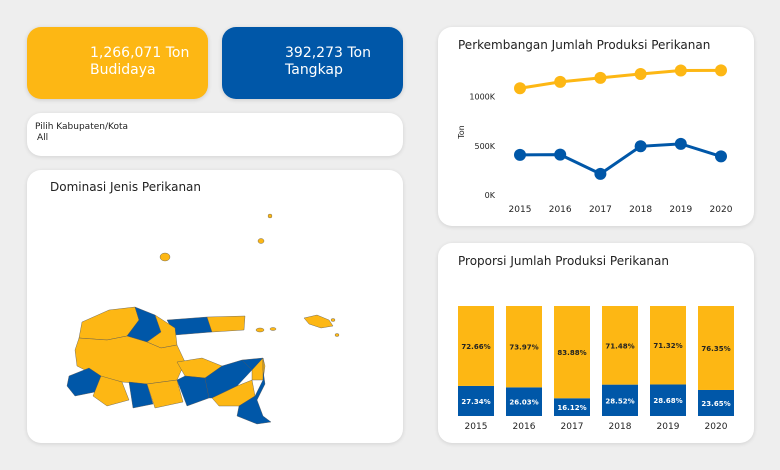  Describe the element at coordinates (206, 325) in the screenshot. I see `map-madura` at that location.